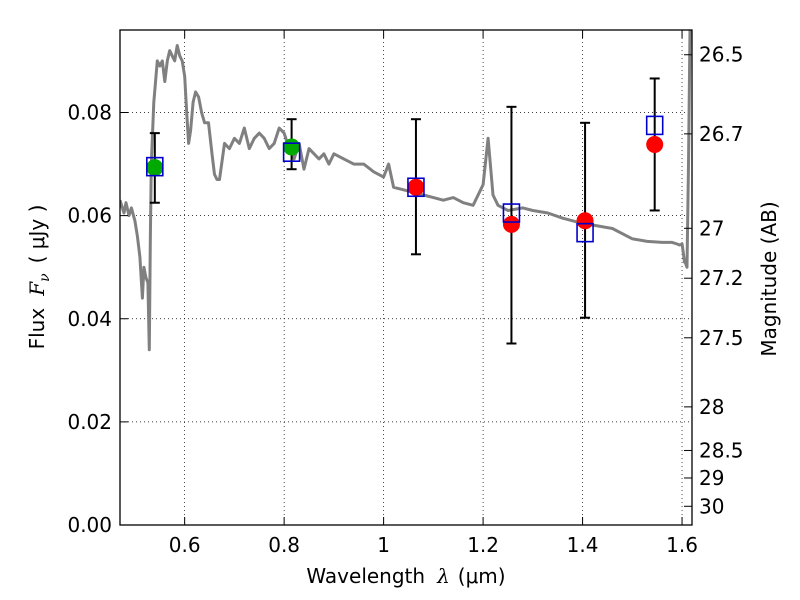 The width and height of the screenshot is (800, 600). What do you see at coordinates (583, 545) in the screenshot?
I see `x-tick-label: 1.4` at bounding box center [583, 545].